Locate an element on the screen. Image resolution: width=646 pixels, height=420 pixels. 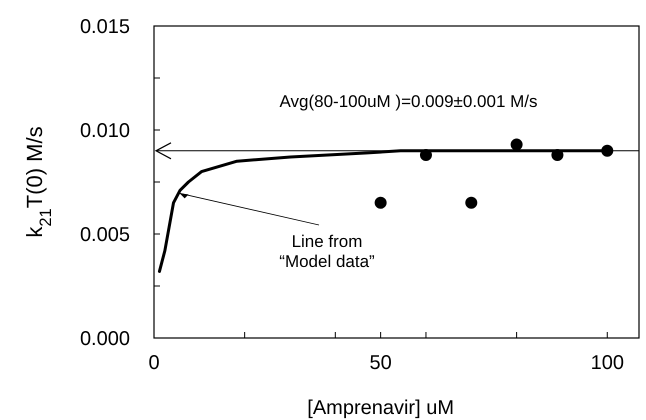
ref-line-label: Avg(80-100uM )=0.009±0.001 M/s is located at coordinates (408, 101).